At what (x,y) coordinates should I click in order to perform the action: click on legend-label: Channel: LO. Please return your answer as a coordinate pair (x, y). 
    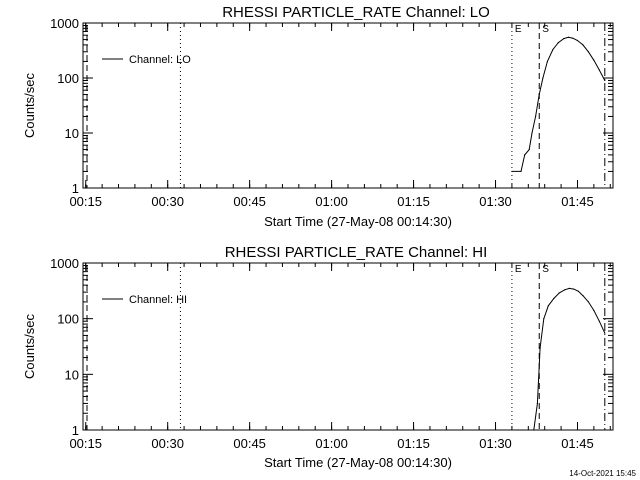
    Looking at the image, I should click on (160, 60).